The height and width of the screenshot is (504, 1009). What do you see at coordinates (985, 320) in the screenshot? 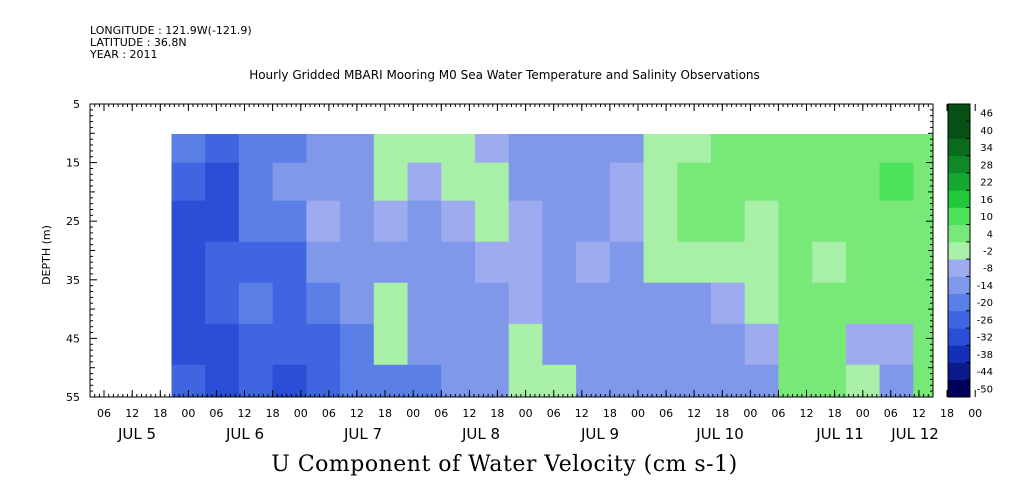
I see `colorbar-label: -26` at bounding box center [985, 320].